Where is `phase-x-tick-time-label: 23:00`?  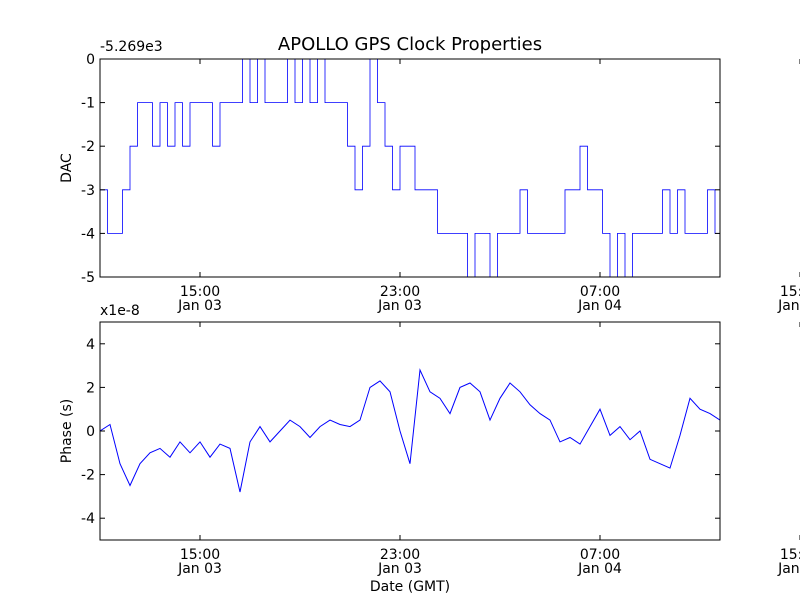
phase-x-tick-time-label: 23:00 is located at coordinates (400, 555).